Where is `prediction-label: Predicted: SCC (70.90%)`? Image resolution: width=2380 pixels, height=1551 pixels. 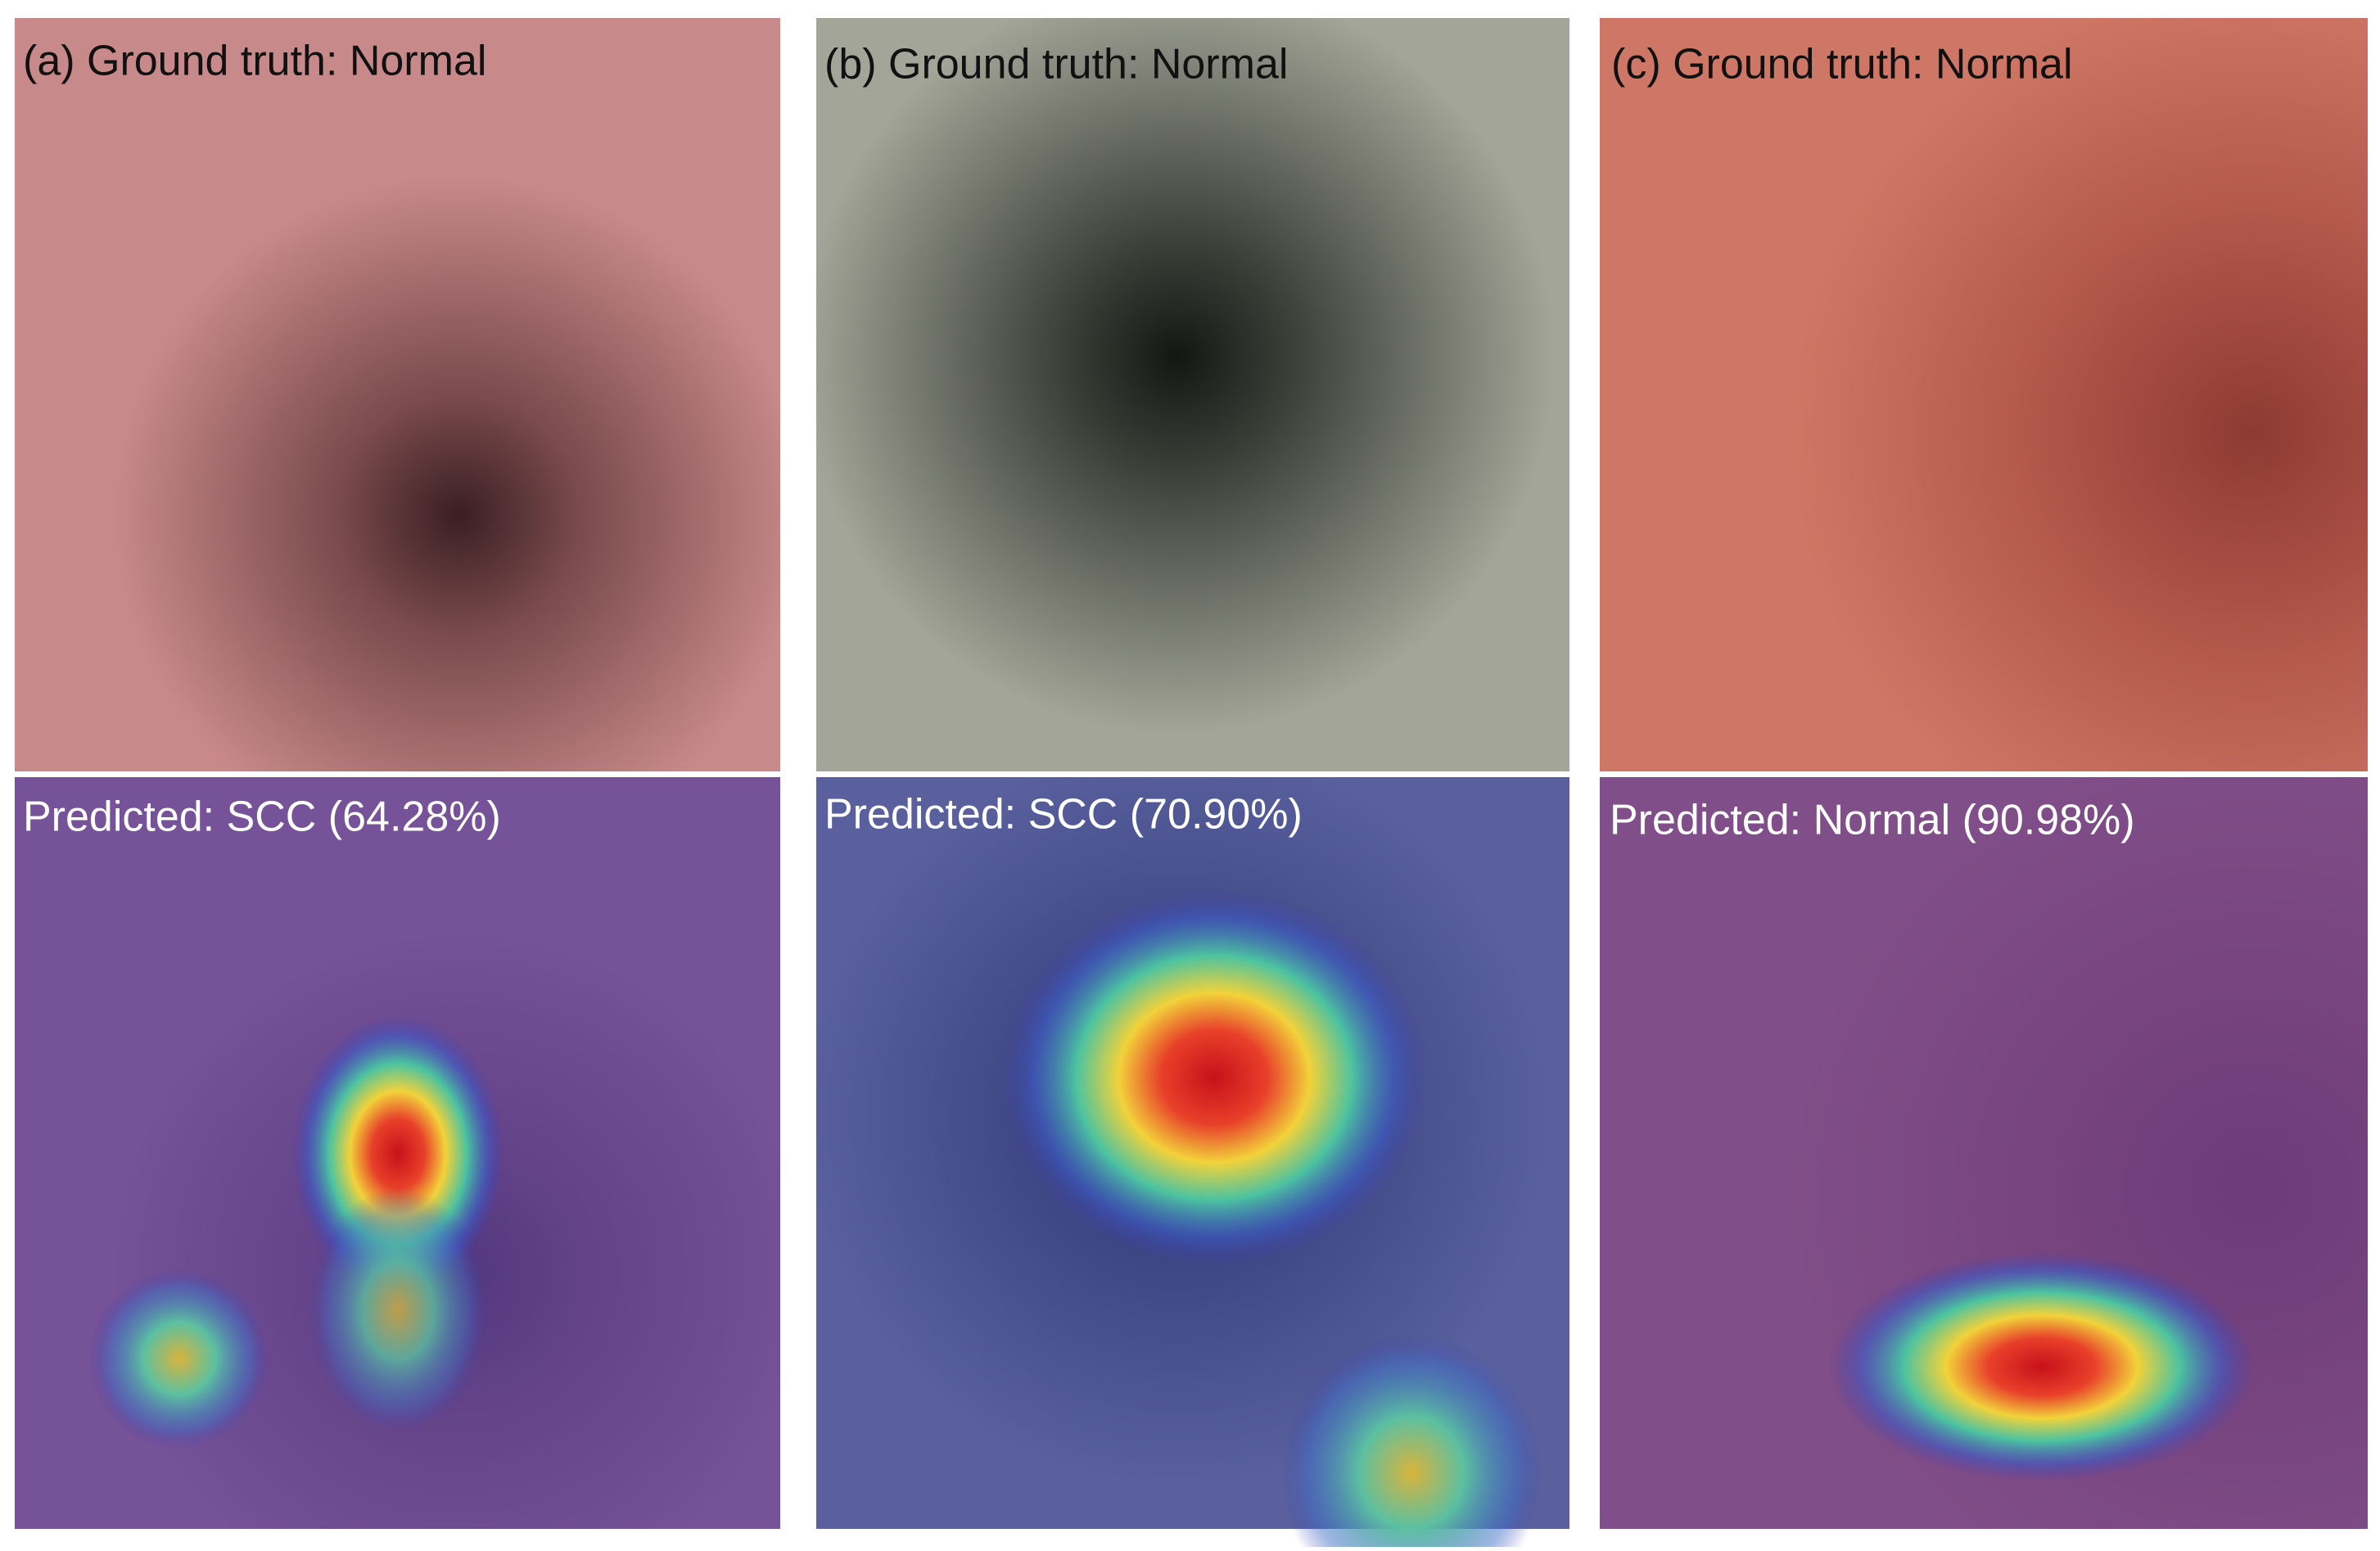 prediction-label: Predicted: SCC (70.90%) is located at coordinates (1063, 815).